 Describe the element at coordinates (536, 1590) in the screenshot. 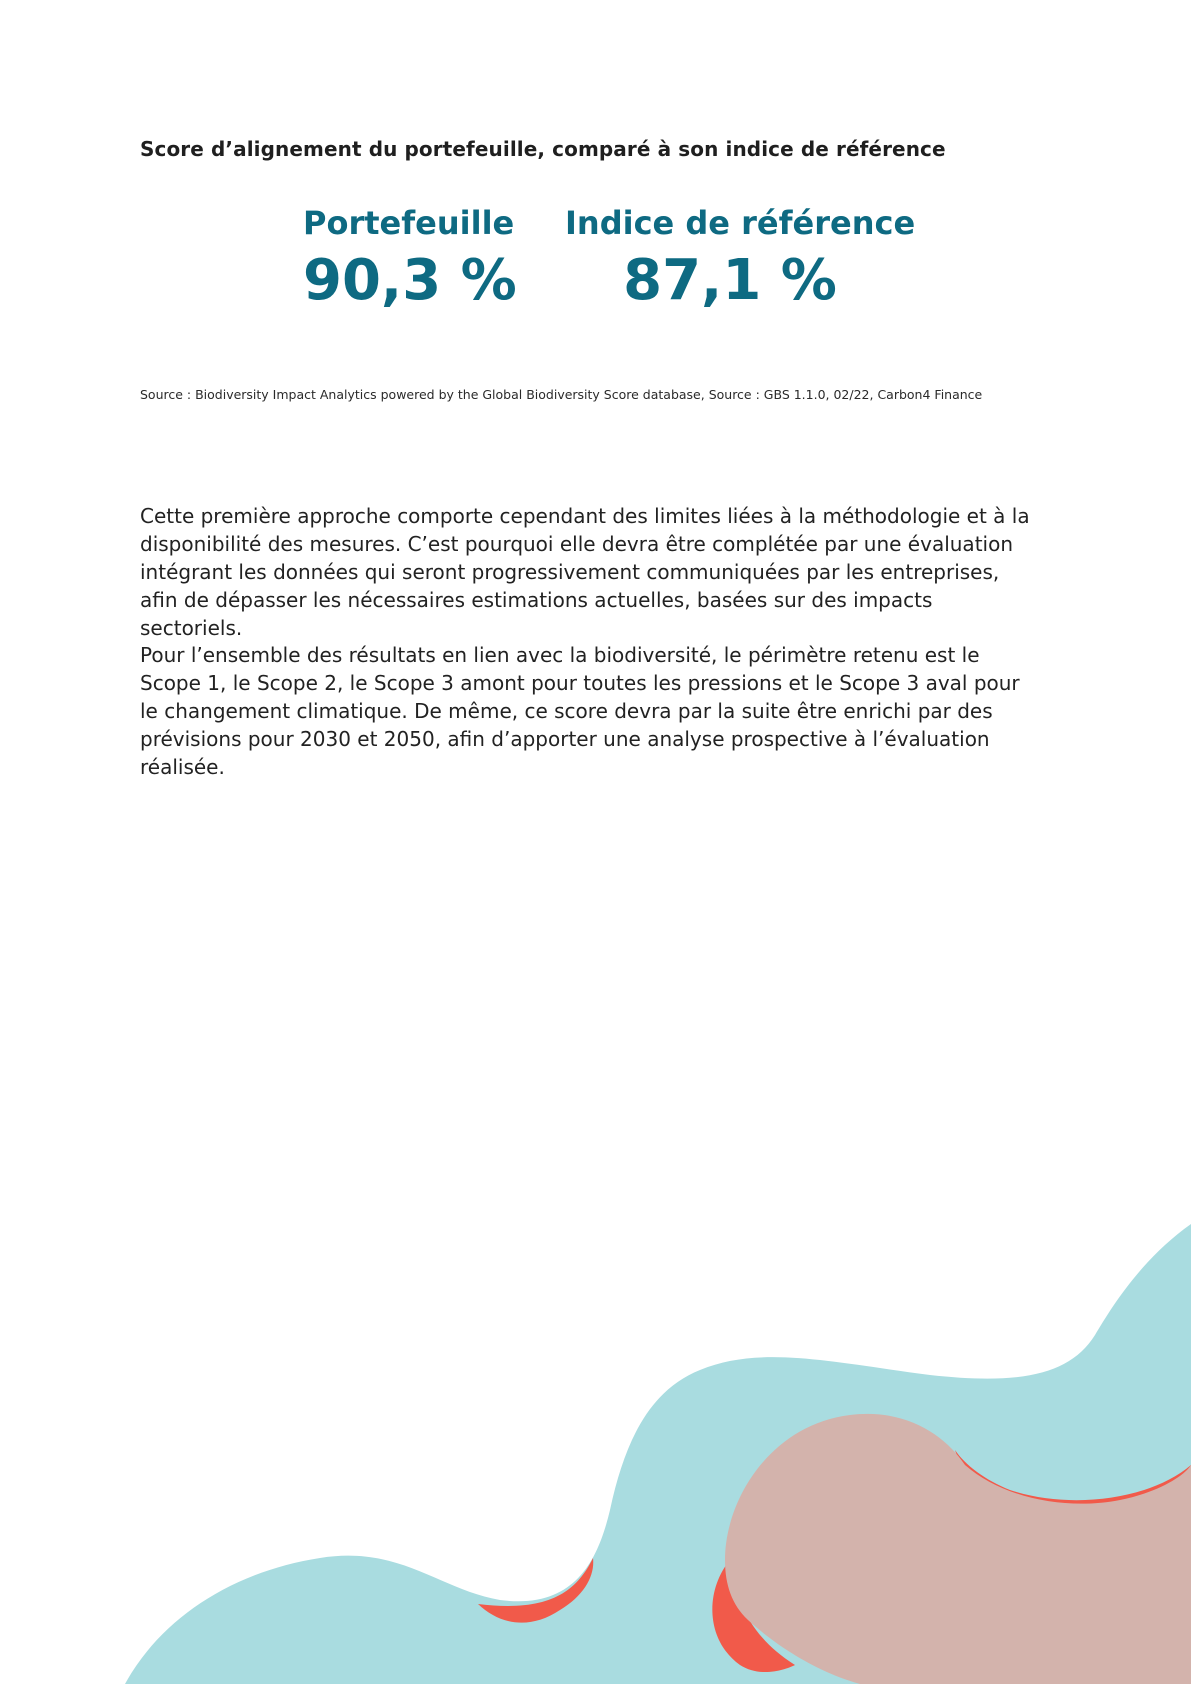

I see `red-crescent-left` at that location.